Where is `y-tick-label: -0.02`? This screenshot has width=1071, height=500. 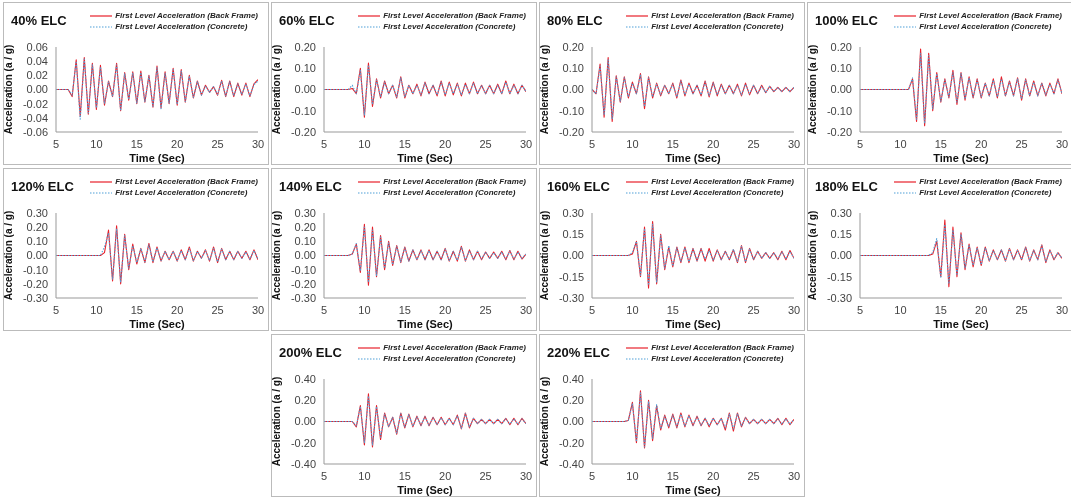
y-tick-label: -0.02 is located at coordinates (35, 103).